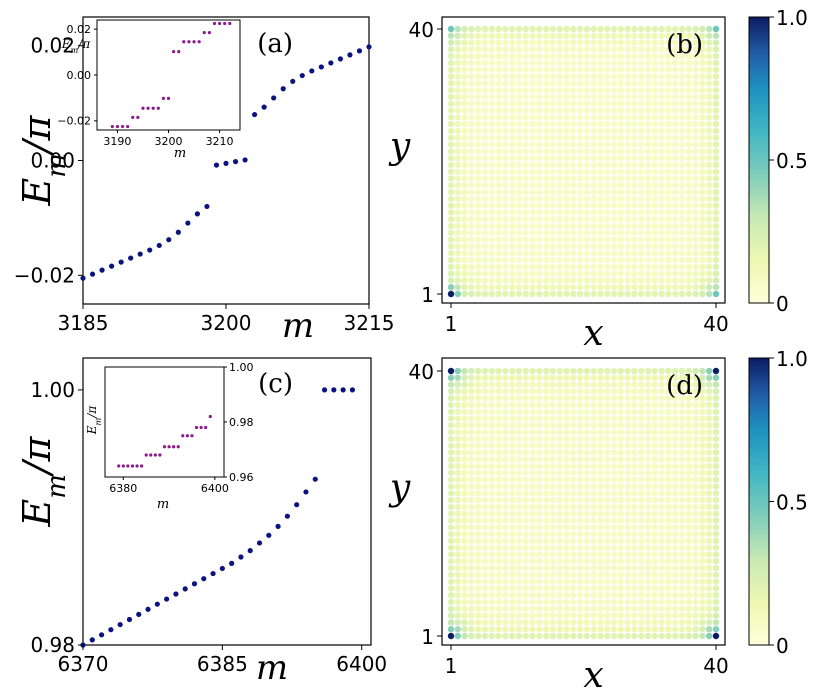 This screenshot has width=814, height=697. Describe the element at coordinates (199, 42) in the screenshot. I see `panel-a-inset-point` at that location.